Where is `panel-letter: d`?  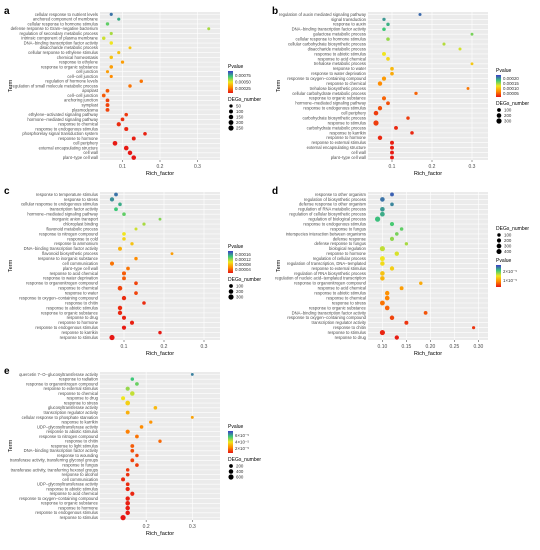
panel-letter: d is located at coordinates (275, 191).